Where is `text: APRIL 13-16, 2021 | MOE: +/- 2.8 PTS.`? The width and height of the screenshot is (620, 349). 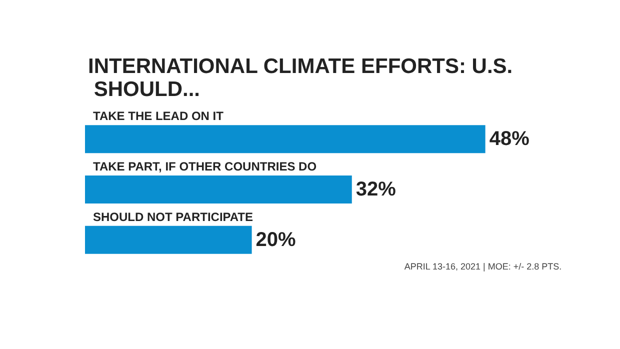
text: APRIL 13-16, 2021 | MOE: +/- 2.8 PTS. is located at coordinates (483, 267).